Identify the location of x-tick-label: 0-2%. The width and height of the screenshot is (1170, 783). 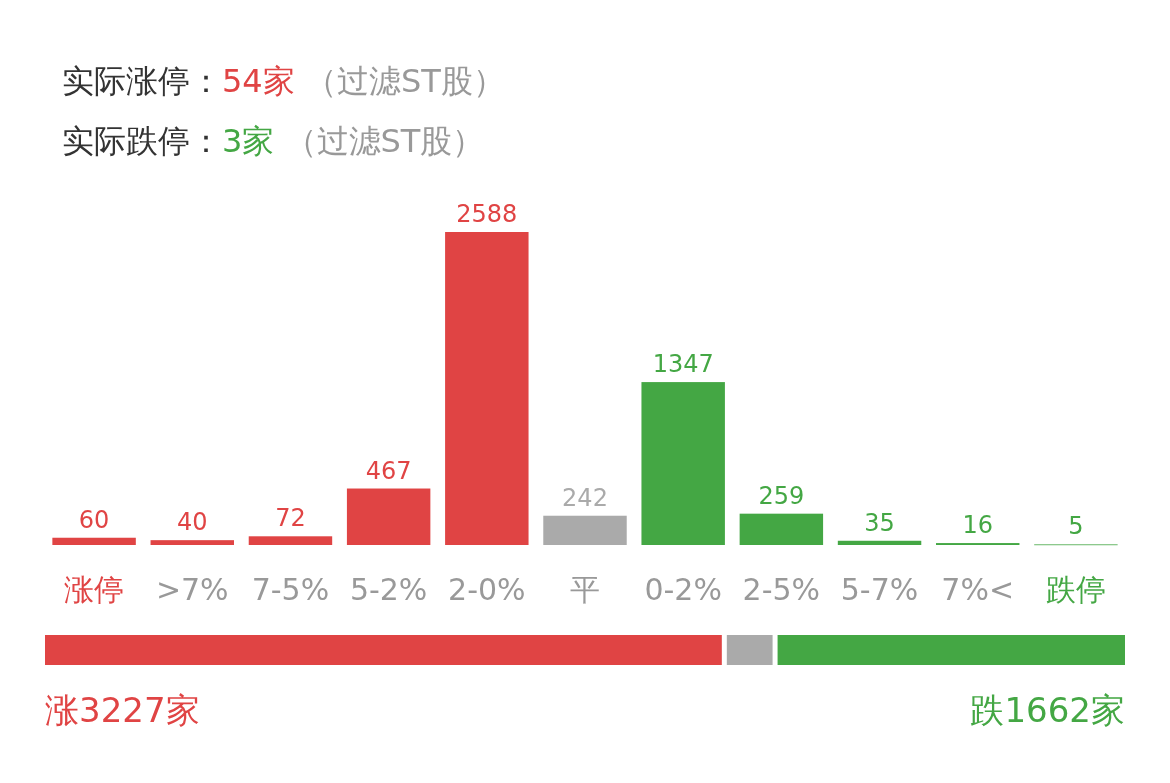
(683, 589).